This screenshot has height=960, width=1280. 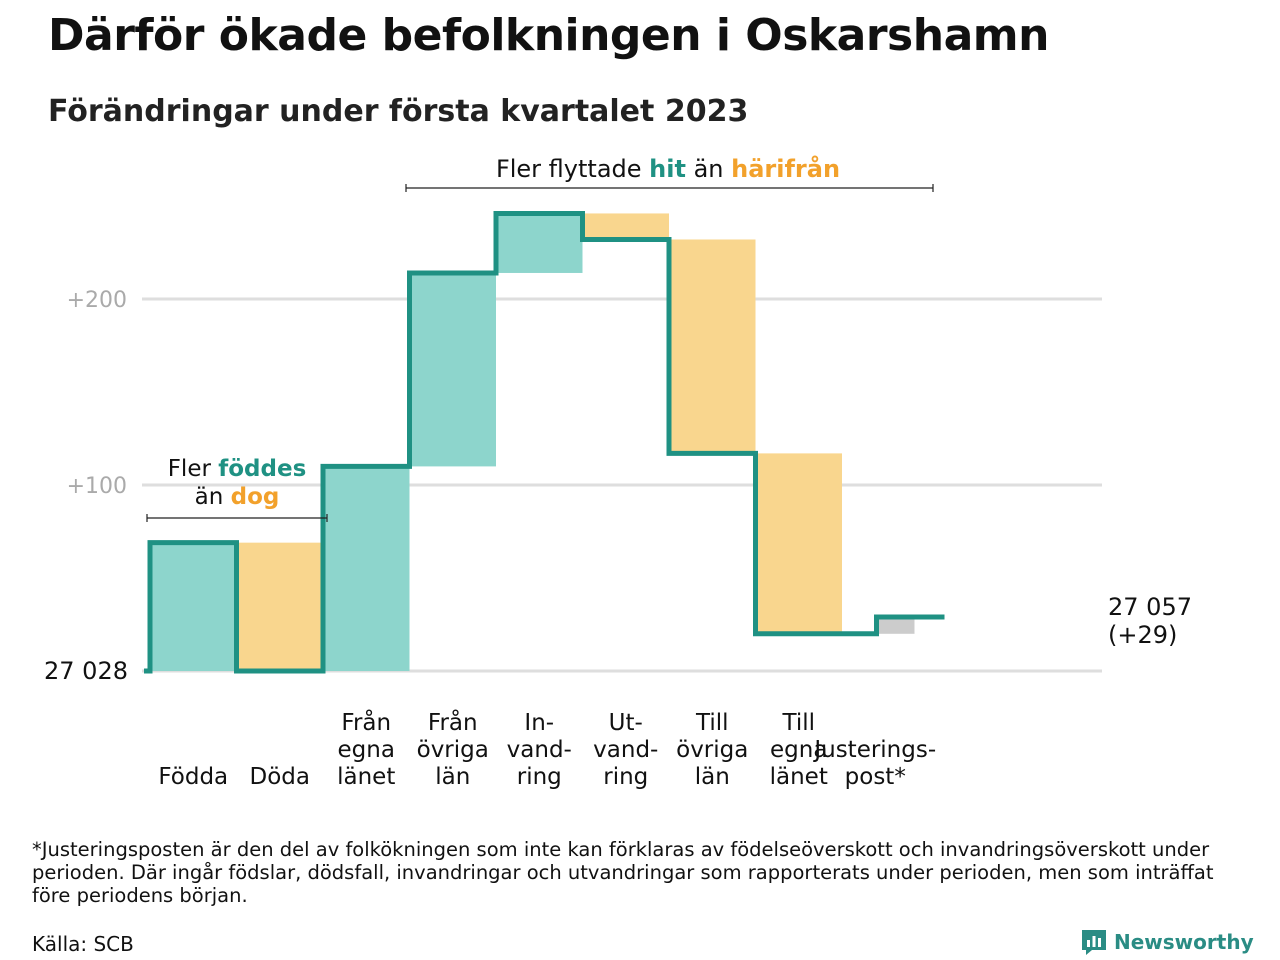 I want to click on births-deaths-annotation-part: än, so click(x=213, y=497).